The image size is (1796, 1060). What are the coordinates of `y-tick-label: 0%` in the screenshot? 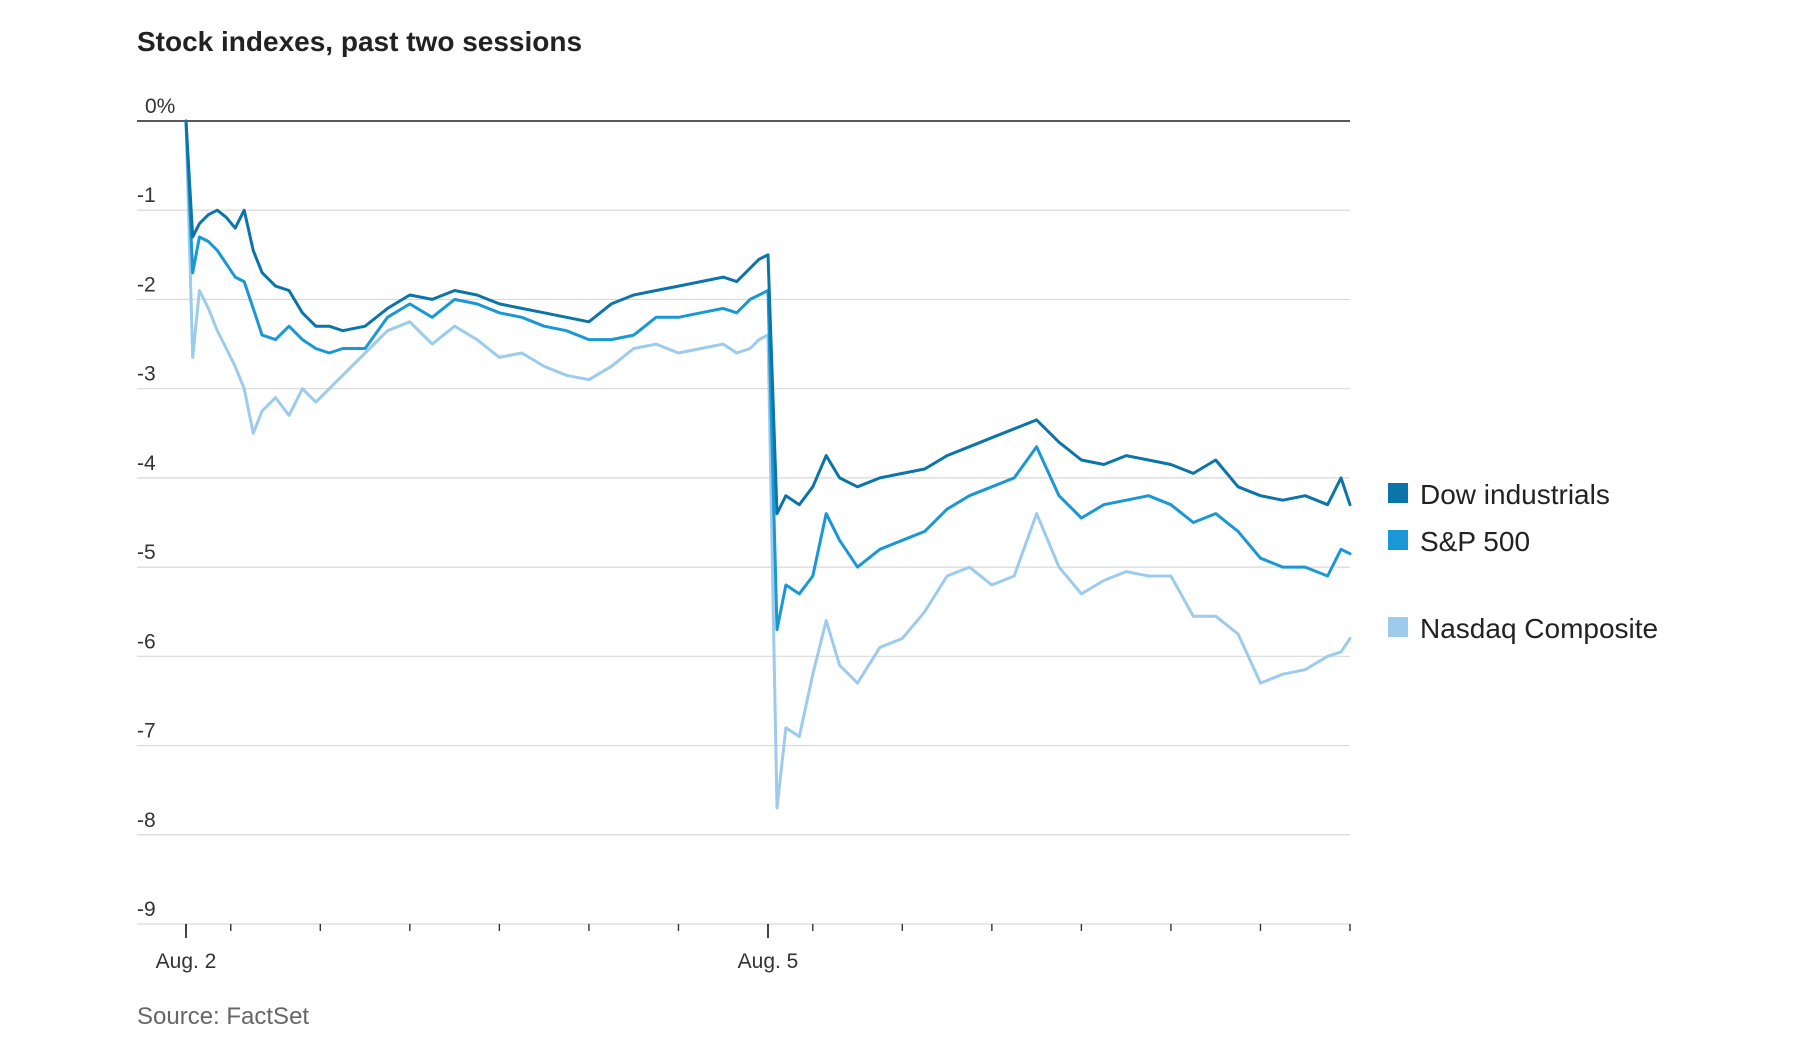 It's located at (160, 106).